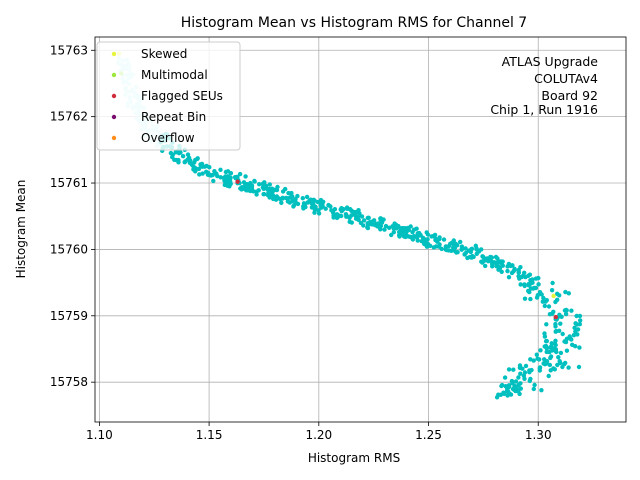 The height and width of the screenshot is (480, 640). Describe the element at coordinates (72, 216) in the screenshot. I see `y-axis-ticks: 15758 15759 15760 15761 15762 15763` at that location.